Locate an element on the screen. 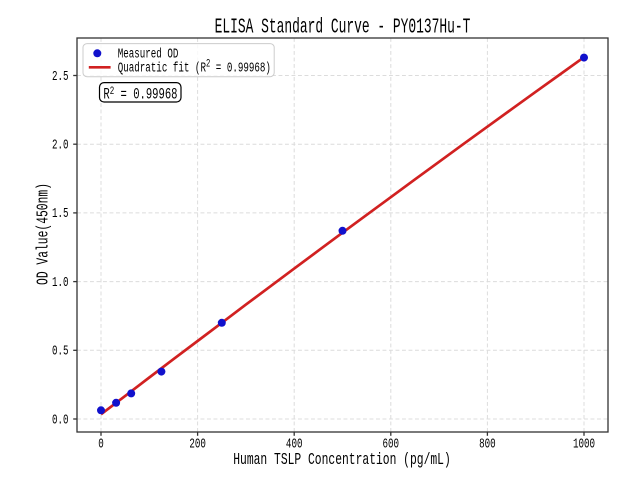  svg-text: 2.5 is located at coordinates (60, 76).